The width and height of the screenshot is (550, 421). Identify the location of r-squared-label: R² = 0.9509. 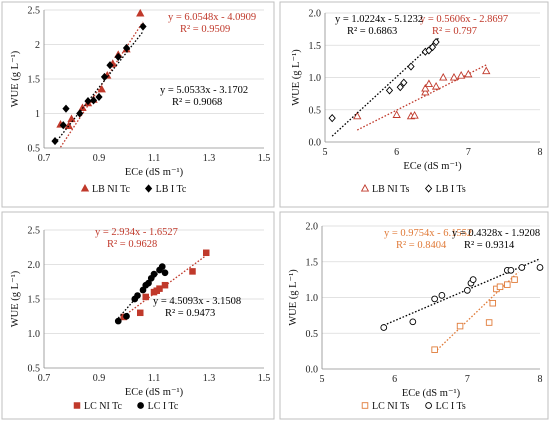
(205, 29).